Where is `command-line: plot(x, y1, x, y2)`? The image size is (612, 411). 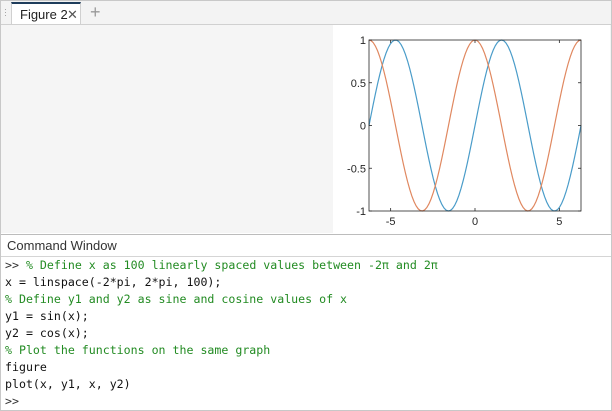
command-line: plot(x, y1, x, y2) is located at coordinates (305, 384).